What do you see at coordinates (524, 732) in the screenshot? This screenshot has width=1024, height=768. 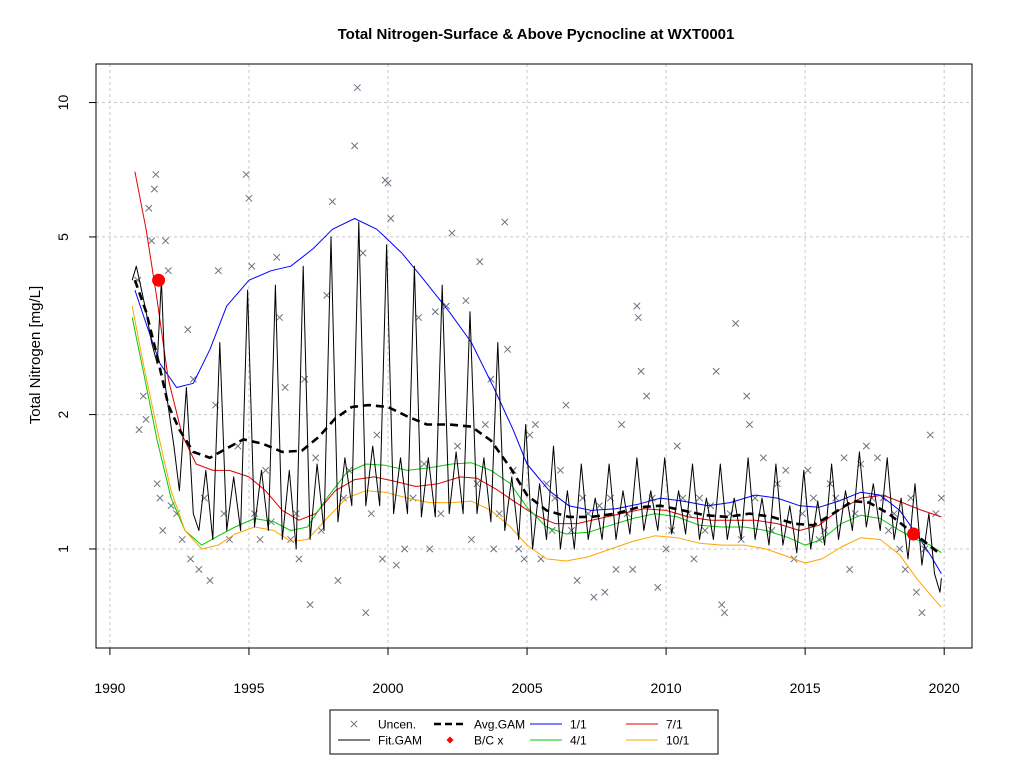 I see `legend-box` at bounding box center [524, 732].